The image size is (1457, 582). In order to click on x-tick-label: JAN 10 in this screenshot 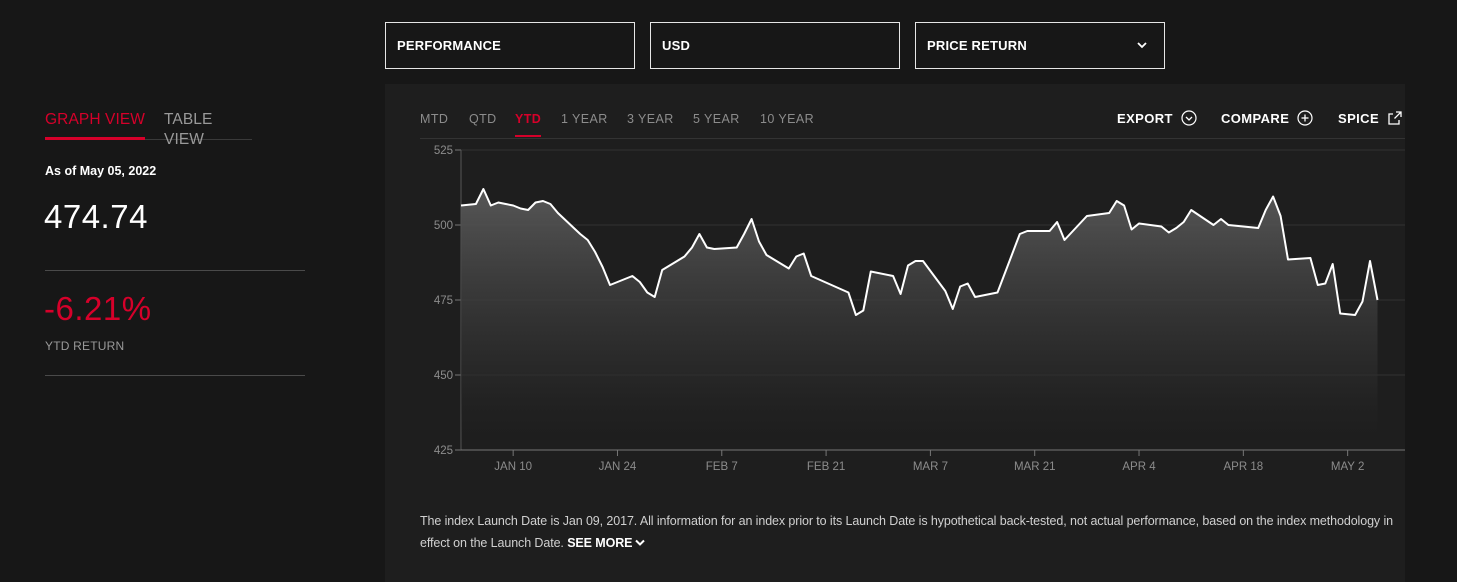, I will do `click(513, 467)`.